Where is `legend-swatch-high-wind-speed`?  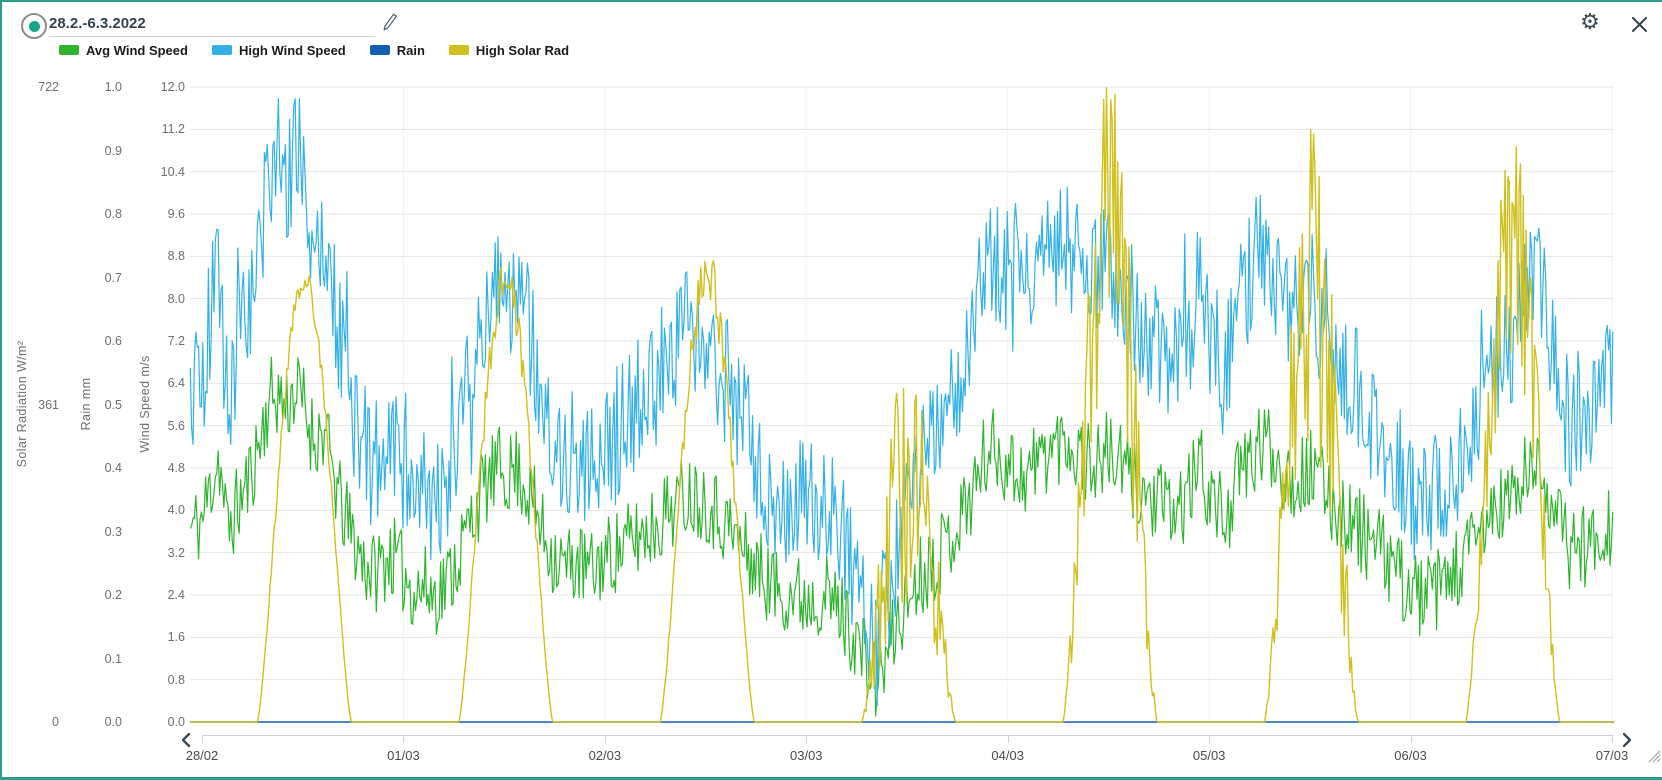
legend-swatch-high-wind-speed is located at coordinates (221, 50).